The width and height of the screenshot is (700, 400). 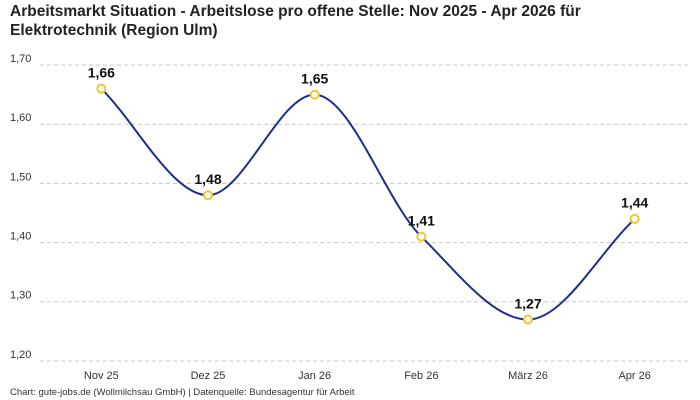 What do you see at coordinates (101, 72) in the screenshot?
I see `value-label: 1,66` at bounding box center [101, 72].